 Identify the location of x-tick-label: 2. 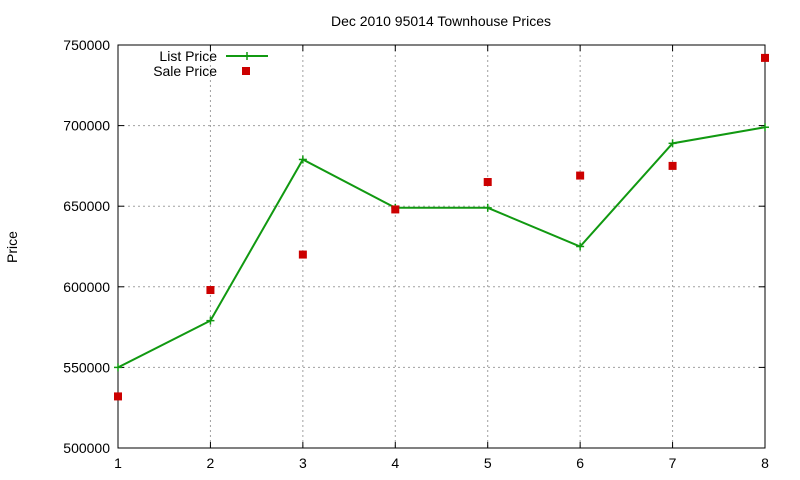
(211, 463).